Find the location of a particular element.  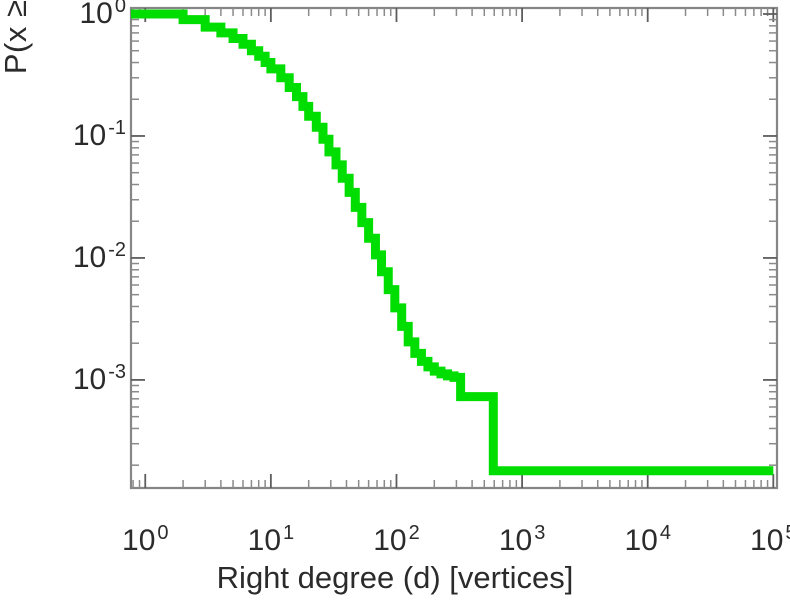

x-tick-label: 10 1 is located at coordinates (271, 540).